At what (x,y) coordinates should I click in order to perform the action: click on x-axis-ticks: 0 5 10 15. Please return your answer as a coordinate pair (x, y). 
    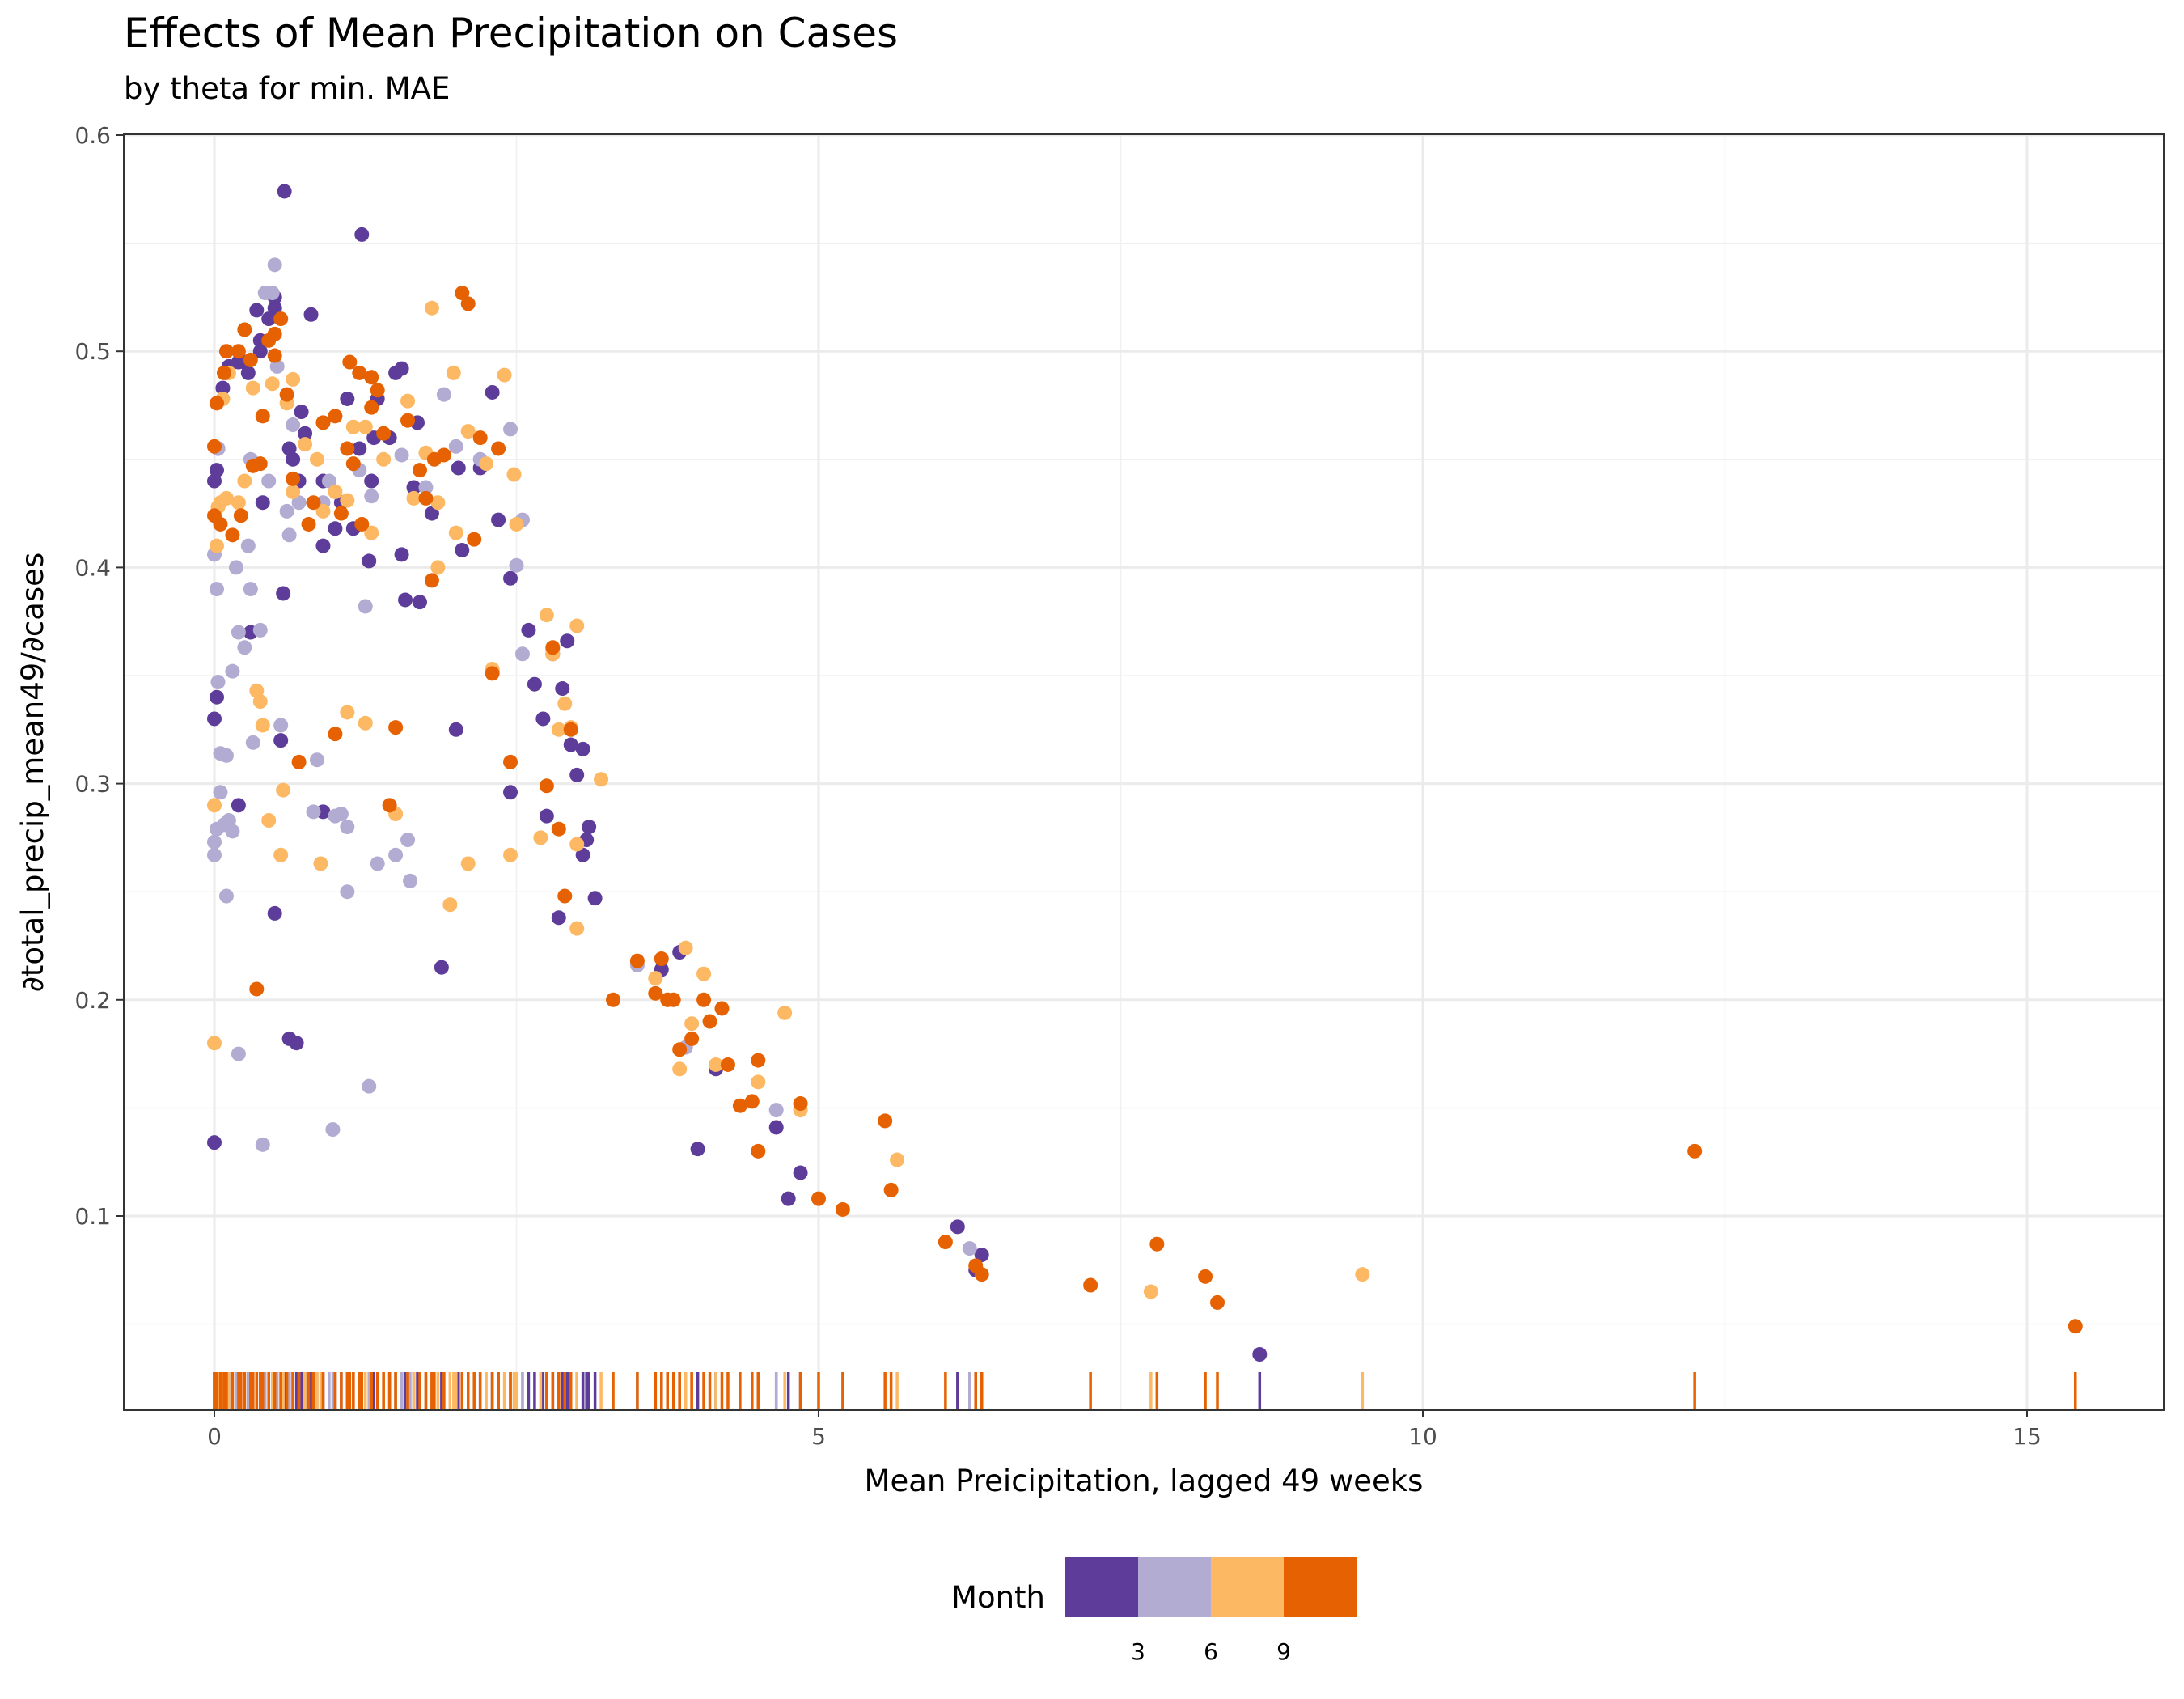
    Looking at the image, I should click on (1124, 1430).